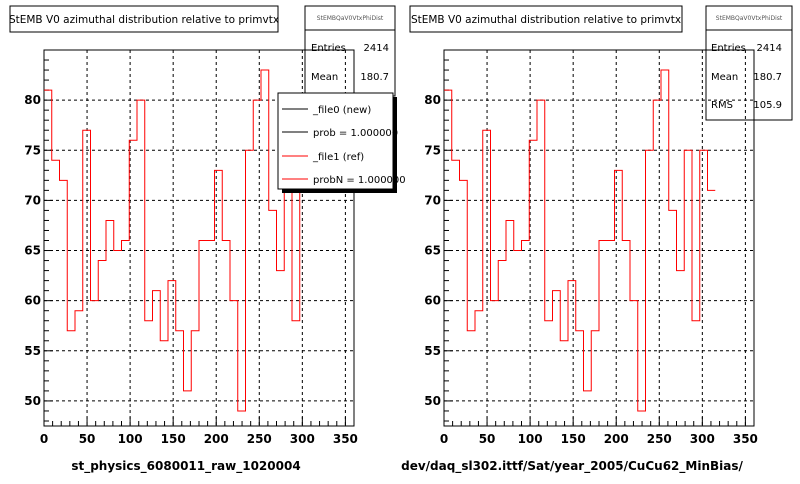  I want to click on panel-2-stats-value-mean: 180.7, so click(767, 77).